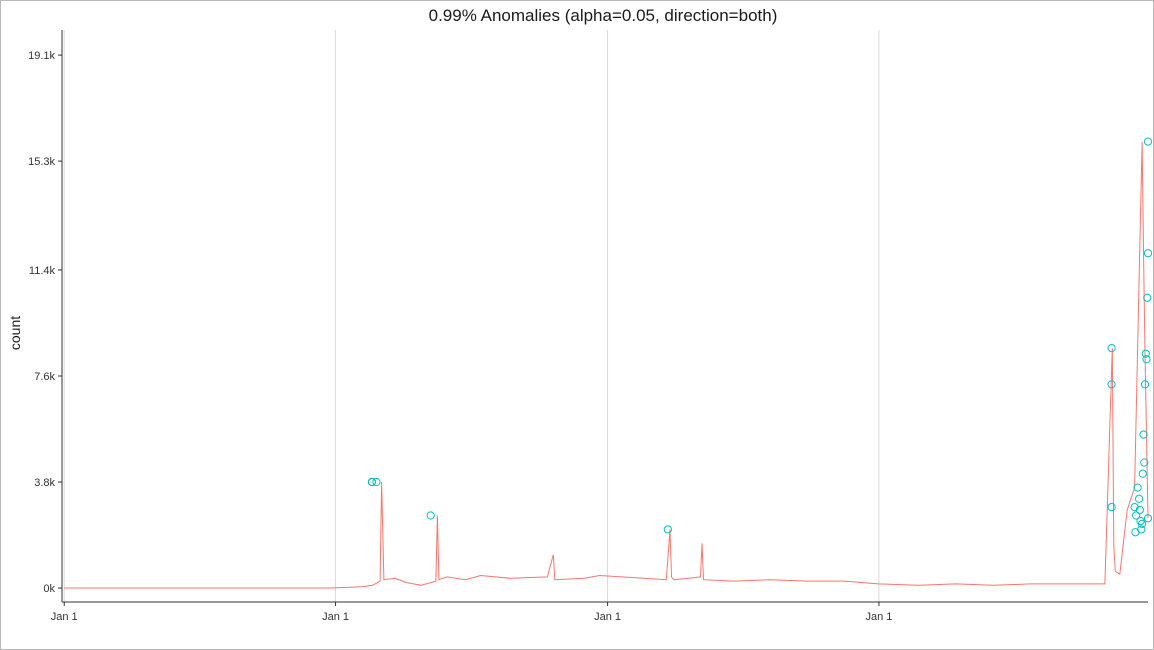  I want to click on y-axis-title: count, so click(15, 333).